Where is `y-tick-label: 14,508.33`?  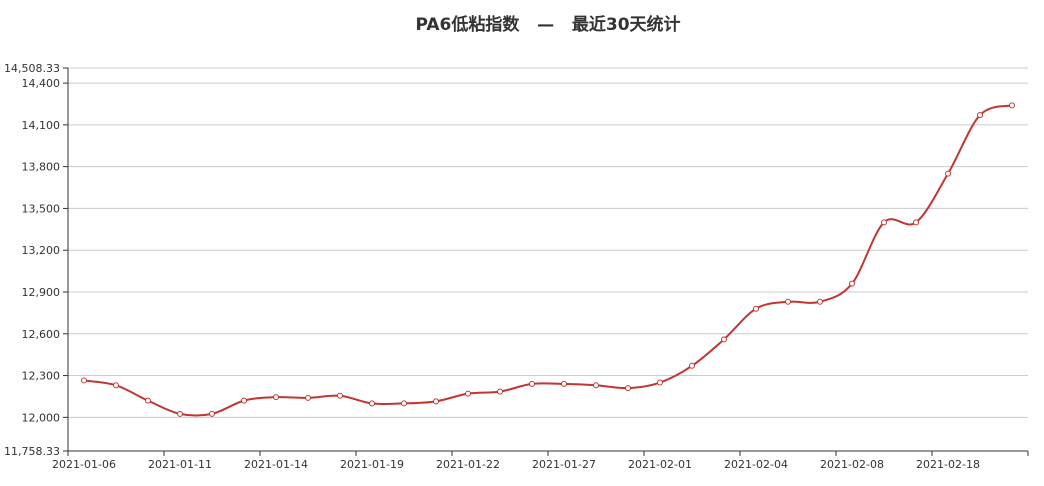
y-tick-label: 14,508.33 is located at coordinates (32, 68).